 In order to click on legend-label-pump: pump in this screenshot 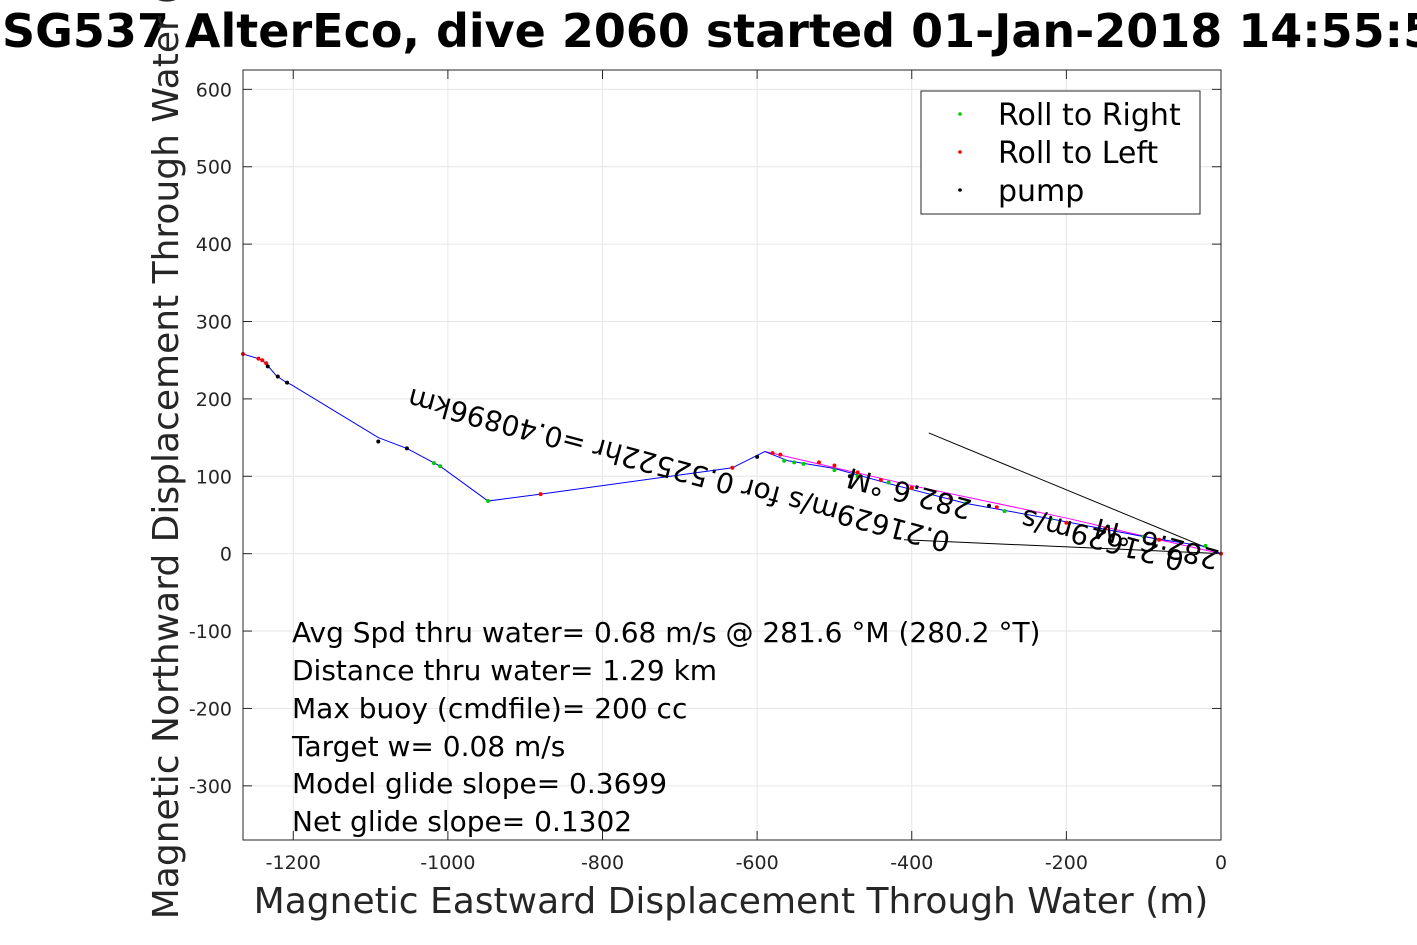, I will do `click(1041, 191)`.